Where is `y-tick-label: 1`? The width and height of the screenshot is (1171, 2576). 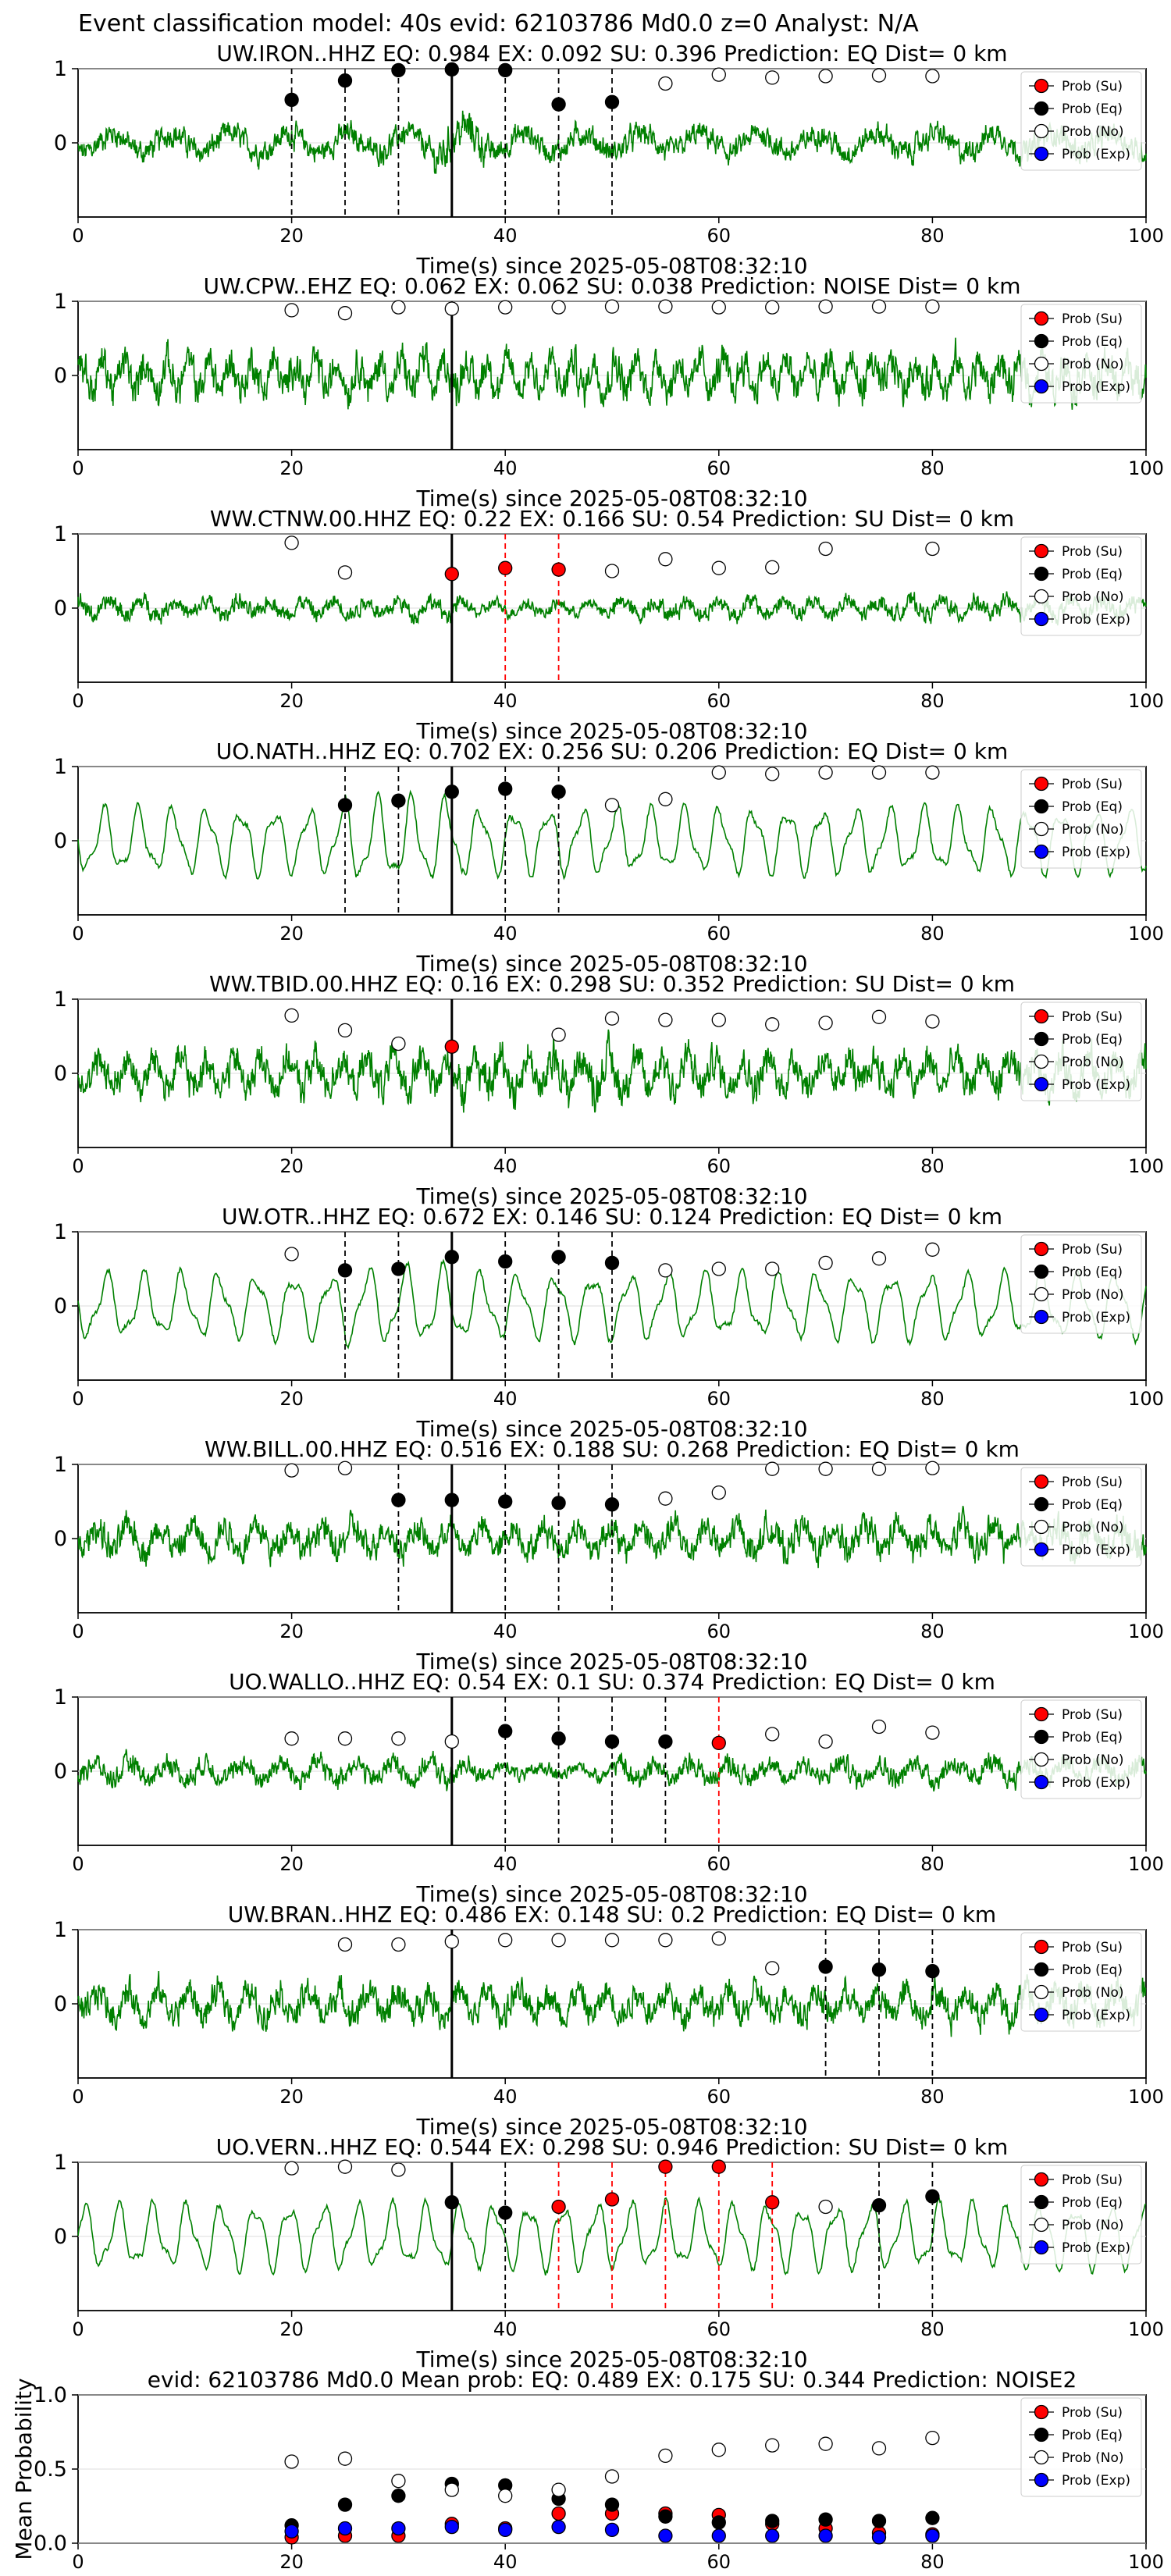
y-tick-label: 1 is located at coordinates (61, 69).